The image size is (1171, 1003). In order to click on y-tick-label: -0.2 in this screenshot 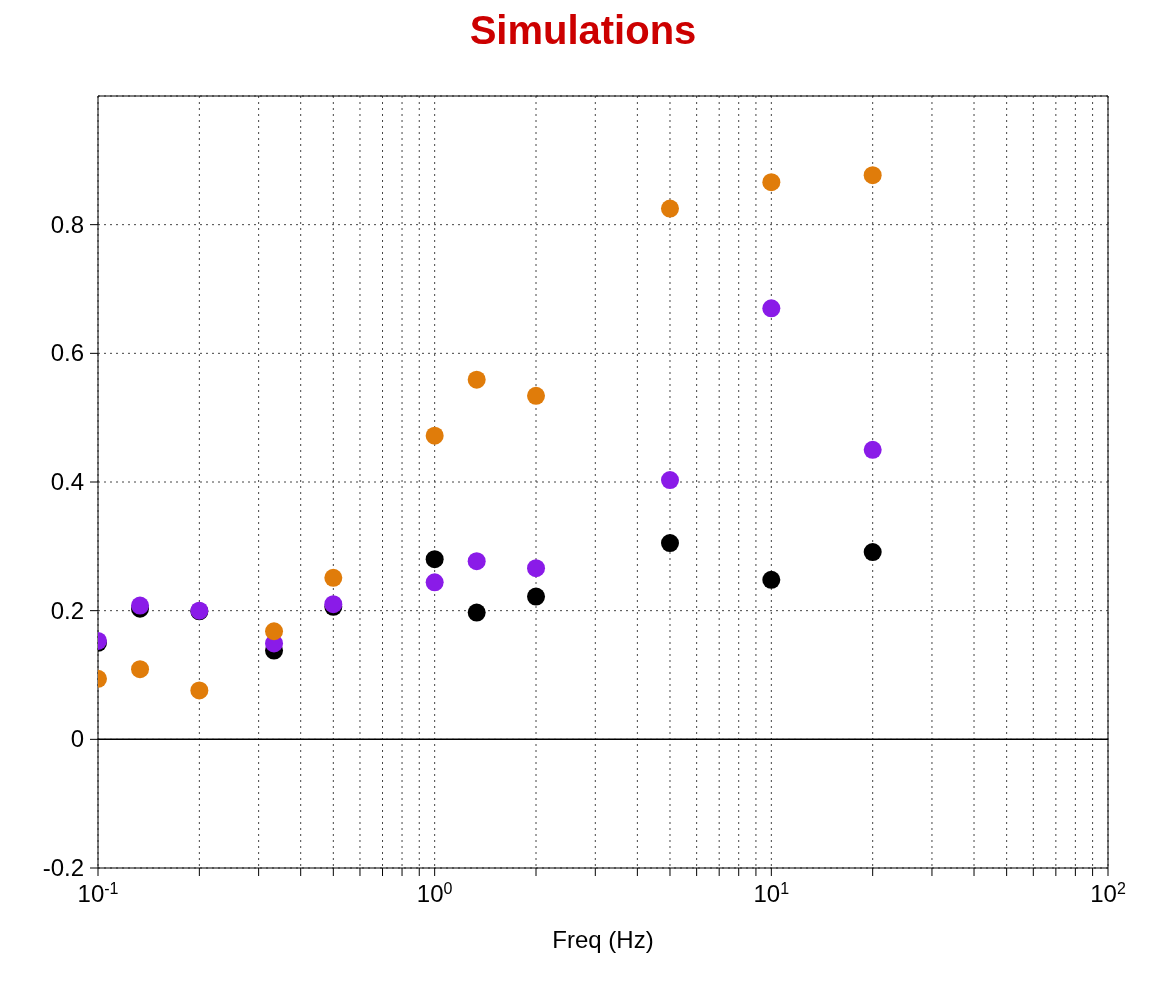, I will do `click(63, 867)`.